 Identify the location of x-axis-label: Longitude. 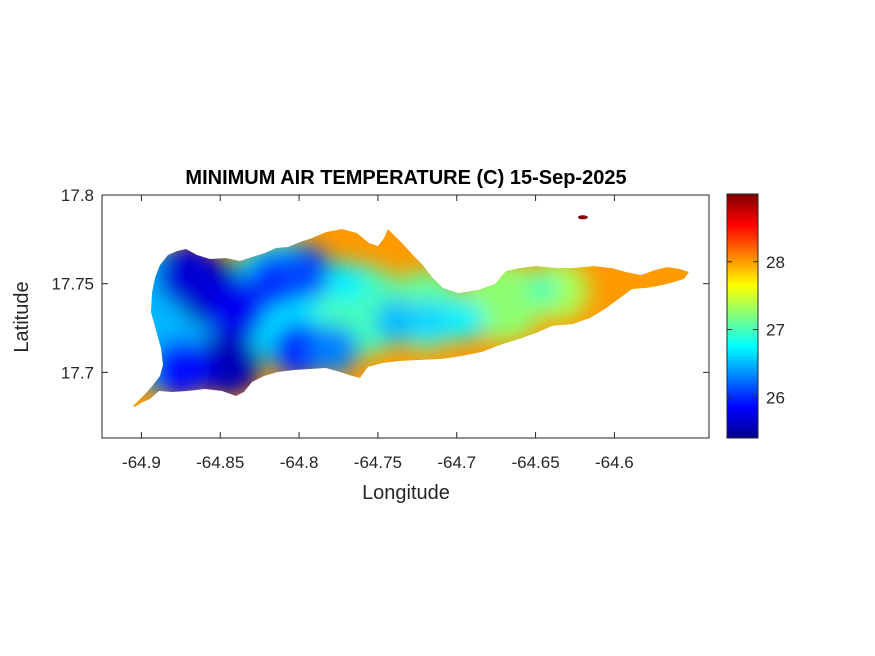
(406, 493).